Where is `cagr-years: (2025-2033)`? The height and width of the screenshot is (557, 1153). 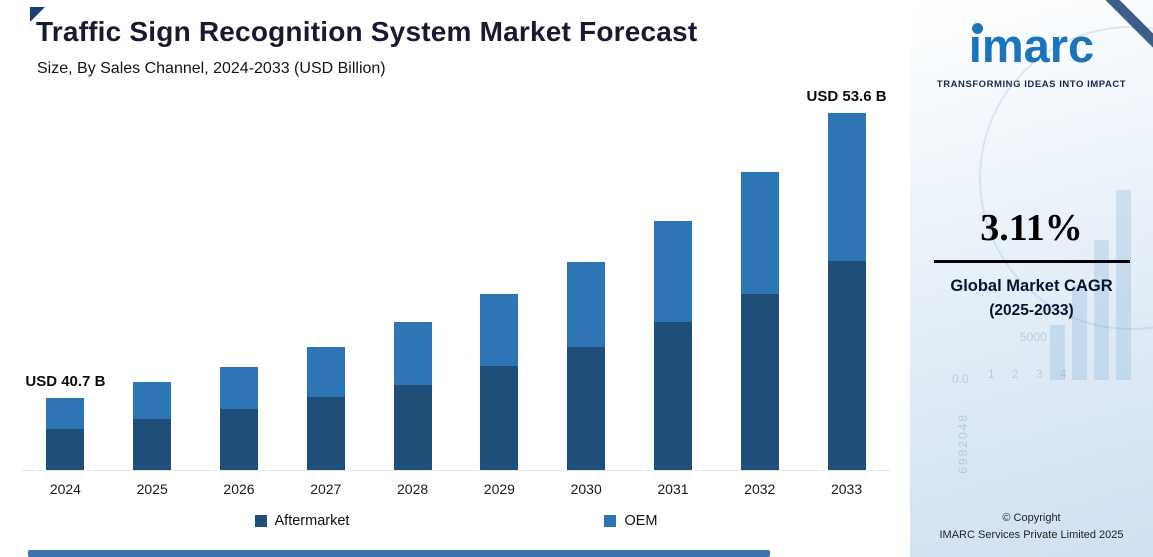
cagr-years: (2025-2033) is located at coordinates (1031, 310).